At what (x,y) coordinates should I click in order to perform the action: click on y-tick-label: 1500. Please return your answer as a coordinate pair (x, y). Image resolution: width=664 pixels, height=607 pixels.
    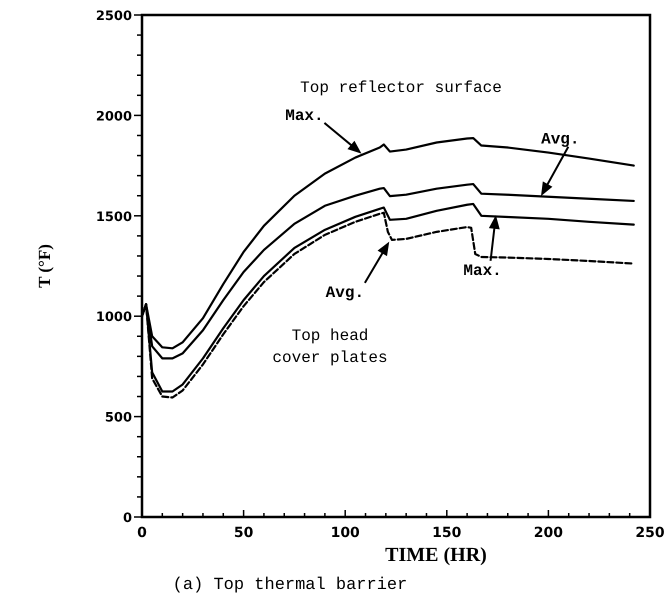
    Looking at the image, I should click on (114, 217).